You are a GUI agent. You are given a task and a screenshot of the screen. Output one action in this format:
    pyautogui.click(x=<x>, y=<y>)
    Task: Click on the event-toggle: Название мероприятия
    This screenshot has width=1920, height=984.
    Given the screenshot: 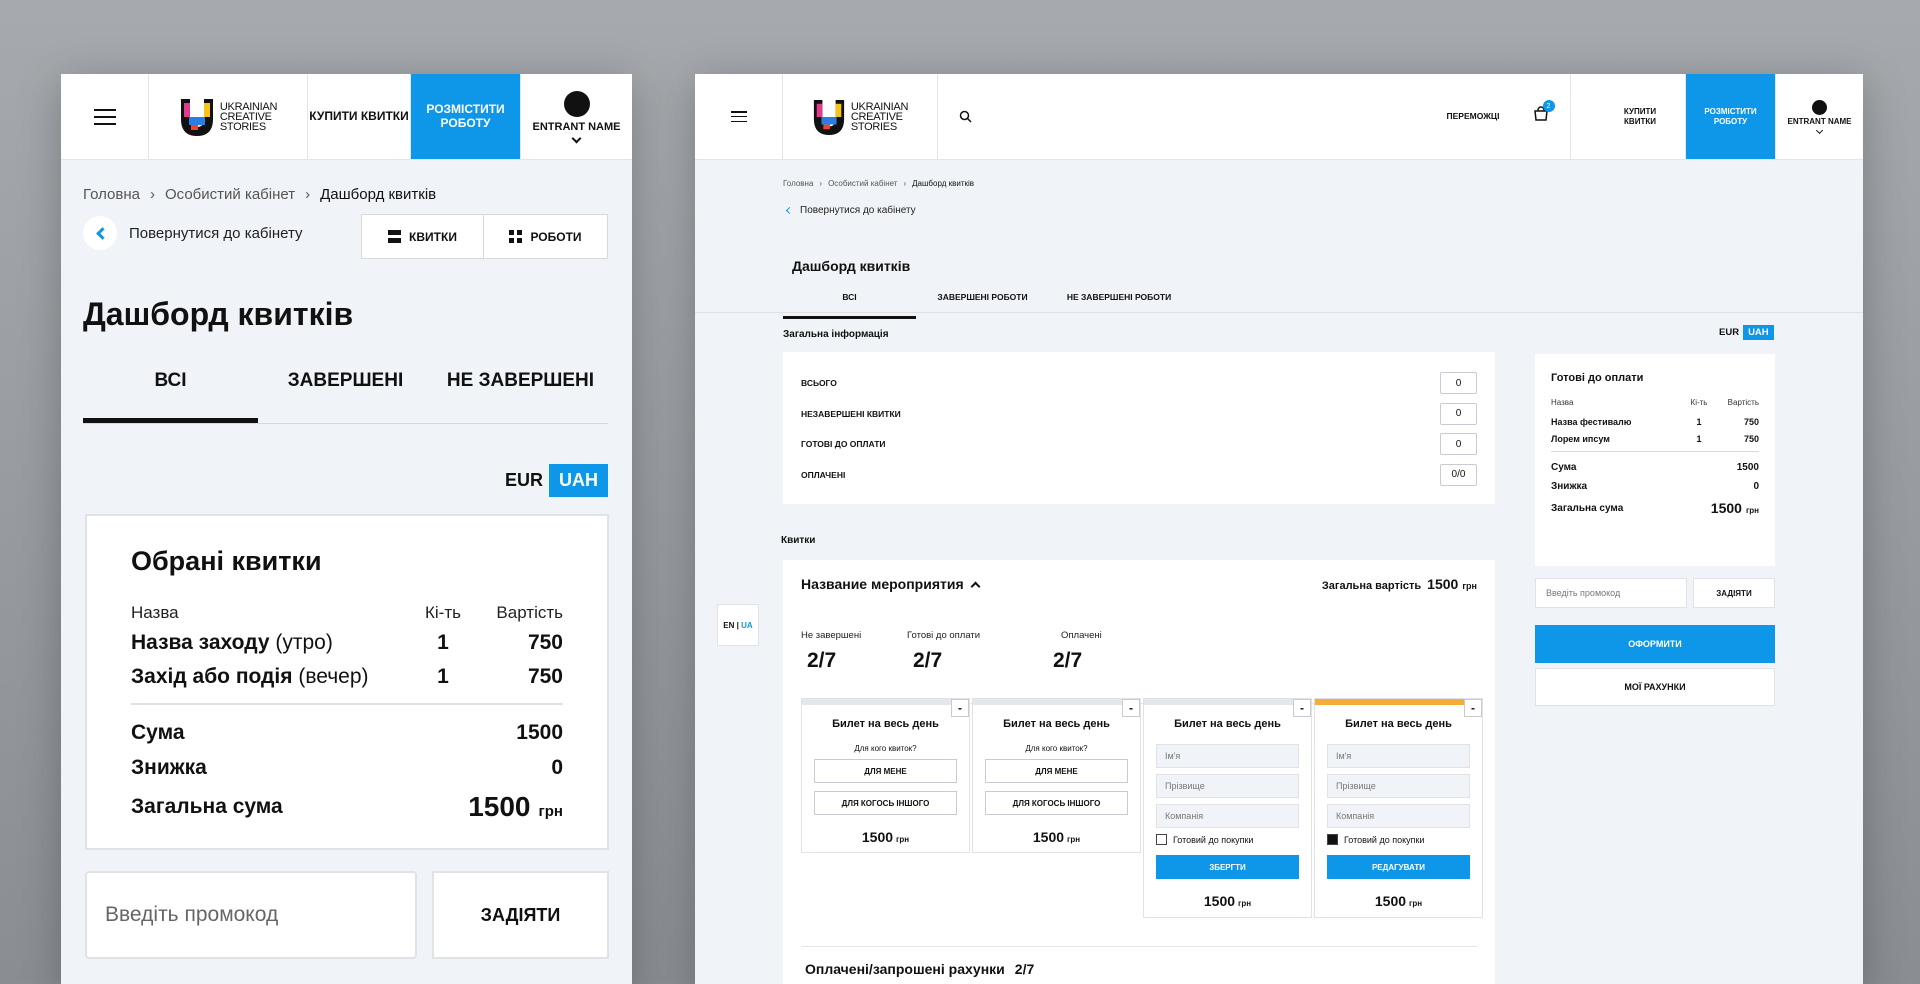 What is the action you would take?
    pyautogui.click(x=891, y=584)
    